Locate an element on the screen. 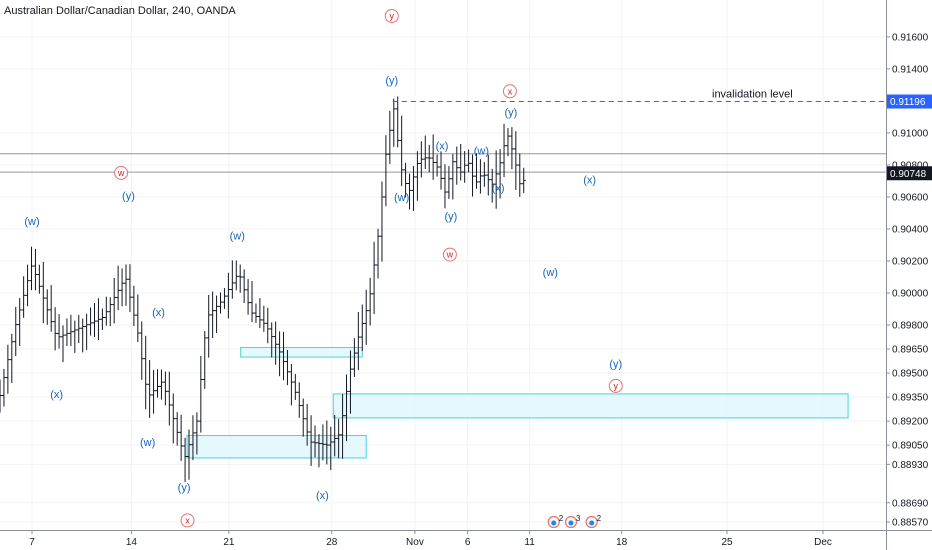 The image size is (932, 550). y-tick-label: 0.88570 is located at coordinates (910, 522).